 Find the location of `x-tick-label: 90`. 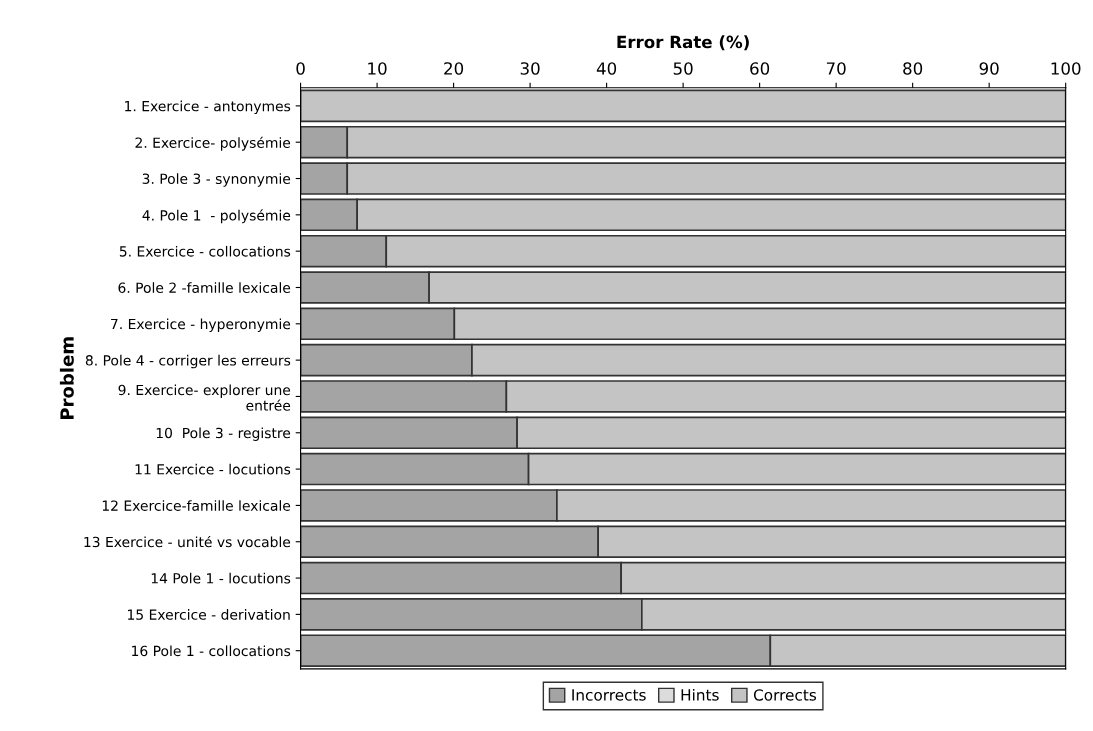

x-tick-label: 90 is located at coordinates (989, 68).